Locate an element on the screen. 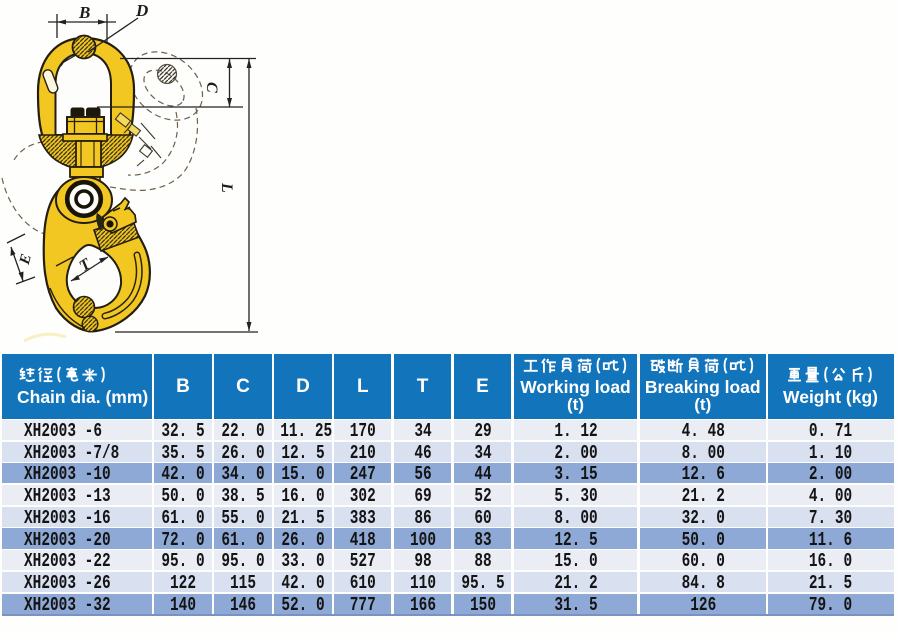 Image resolution: width=900 pixels, height=633 pixels. svg-text: E is located at coordinates (26, 259).